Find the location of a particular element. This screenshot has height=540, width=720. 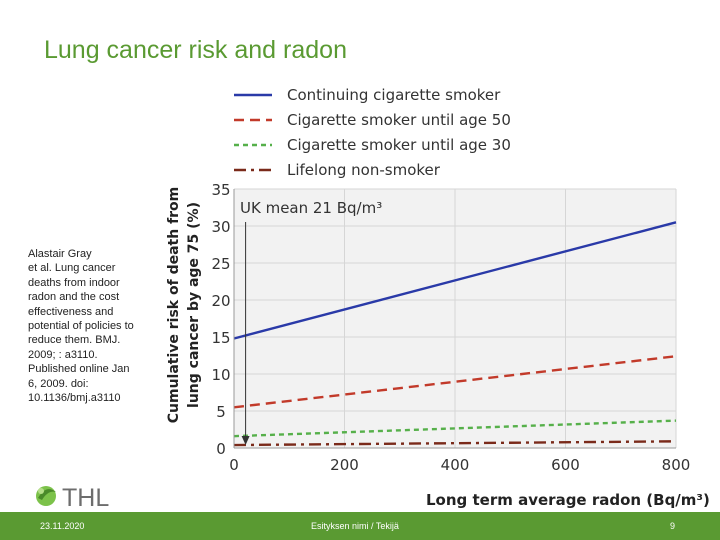

x-tick-label: 800 is located at coordinates (676, 465).